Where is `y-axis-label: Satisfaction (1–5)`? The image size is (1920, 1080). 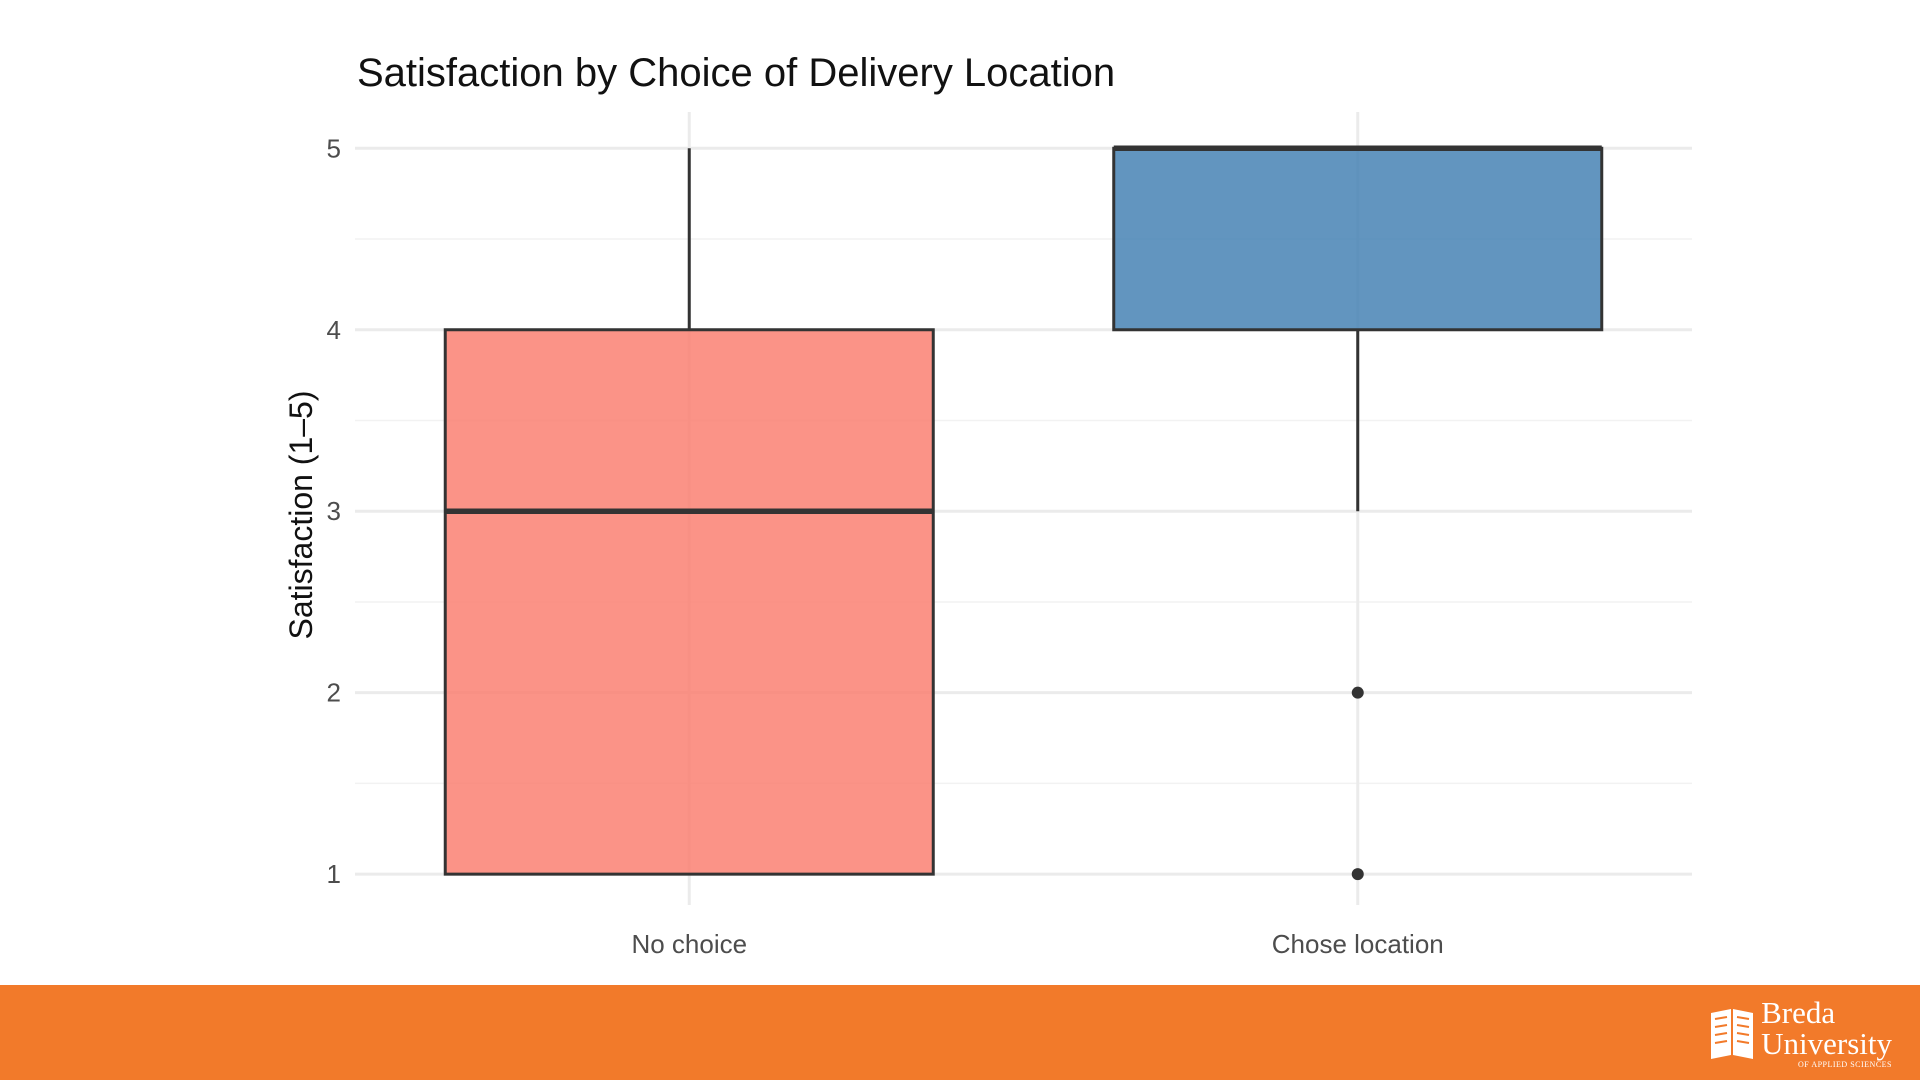
y-axis-label: Satisfaction (1–5) is located at coordinates (301, 514).